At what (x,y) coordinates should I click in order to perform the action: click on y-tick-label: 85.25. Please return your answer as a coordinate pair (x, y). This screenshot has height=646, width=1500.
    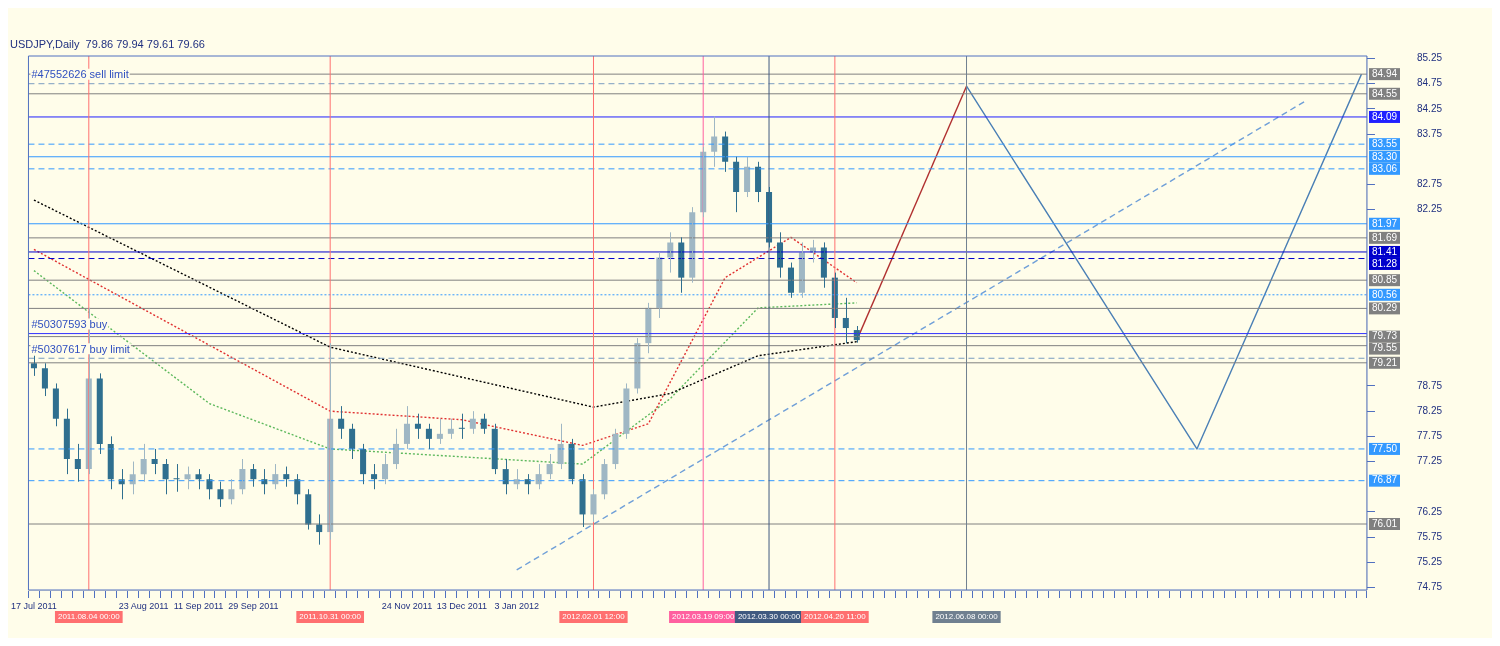
    Looking at the image, I should click on (1429, 58).